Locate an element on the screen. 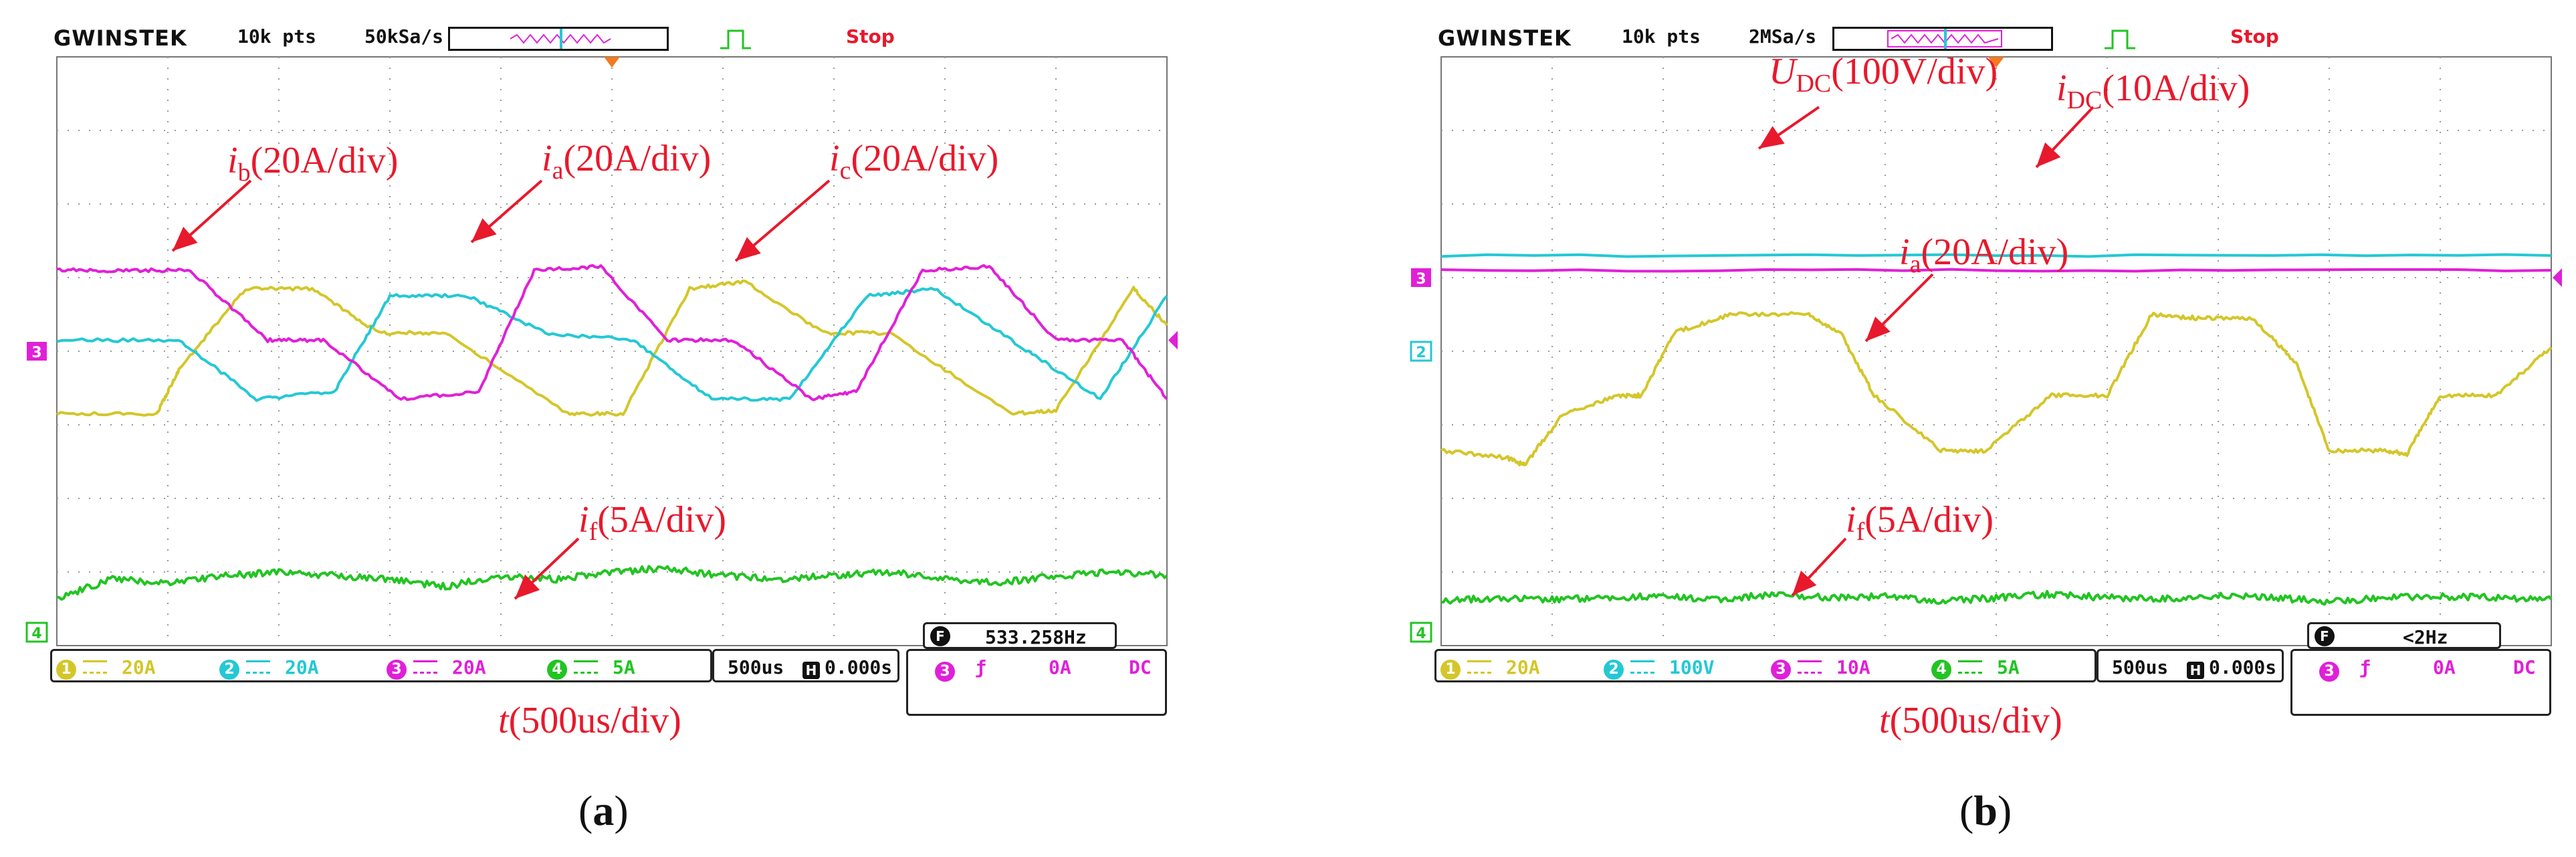 This screenshot has height=857, width=2576. annotation-ic: ic(20A/div) is located at coordinates (914, 161).